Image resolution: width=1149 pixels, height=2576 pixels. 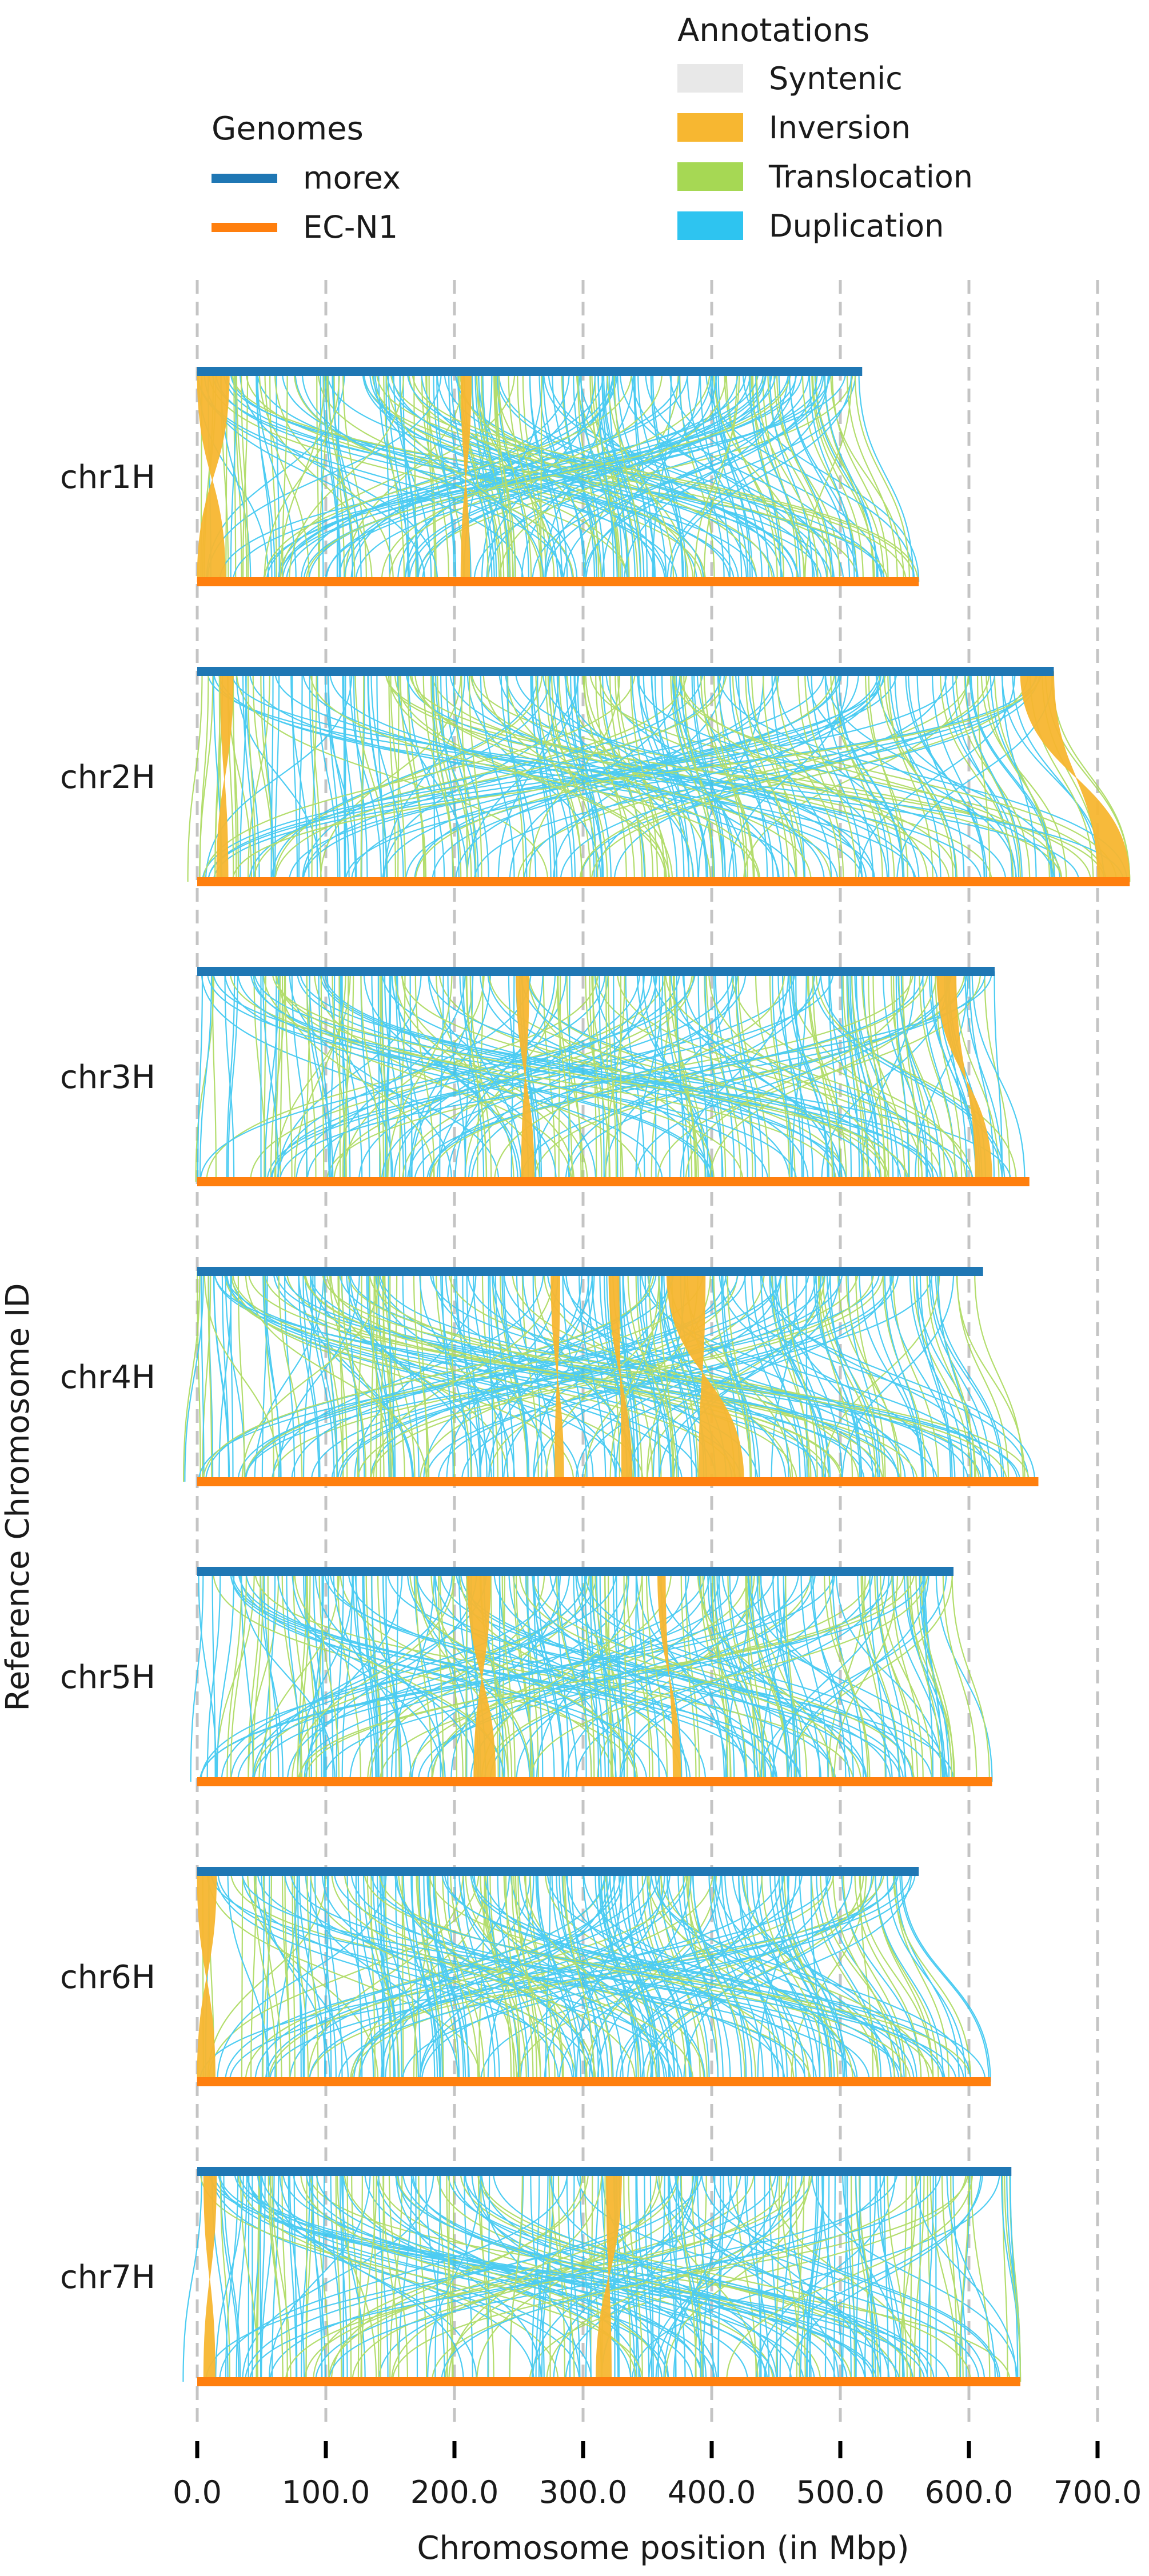 I want to click on x-tick-label: 0.0, so click(x=197, y=2492).